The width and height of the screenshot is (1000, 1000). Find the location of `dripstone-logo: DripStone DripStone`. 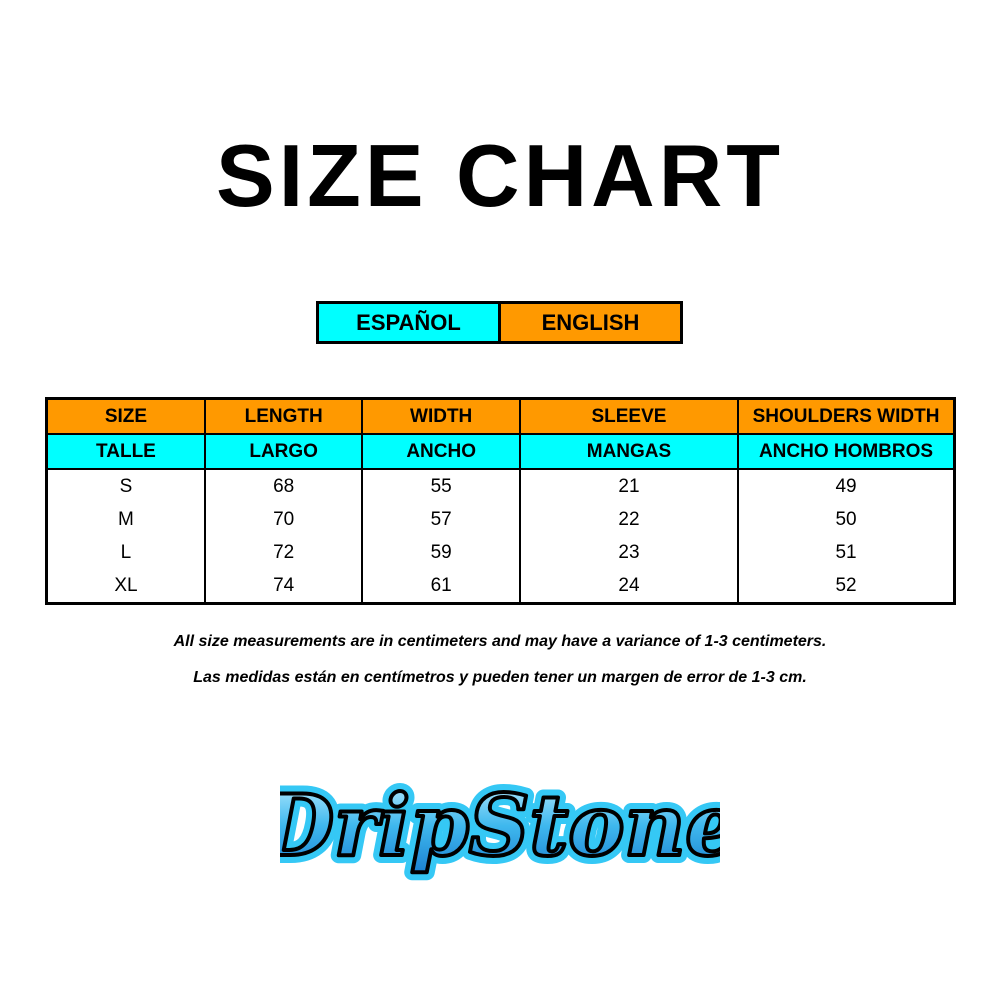

dripstone-logo: DripStone DripStone is located at coordinates (500, 825).